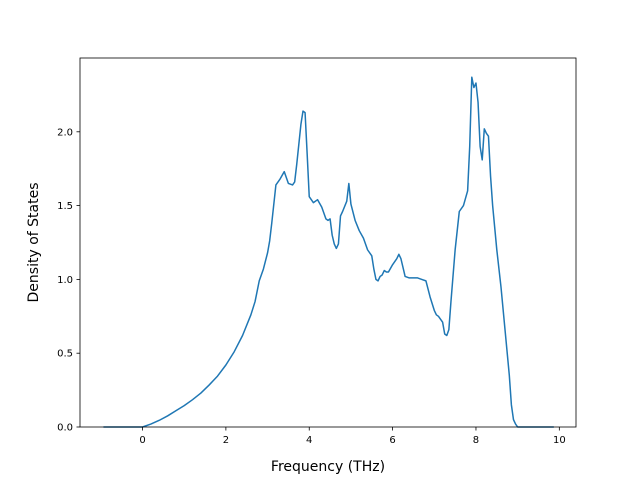 The image size is (640, 484). I want to click on x-tick-label: 6, so click(392, 440).